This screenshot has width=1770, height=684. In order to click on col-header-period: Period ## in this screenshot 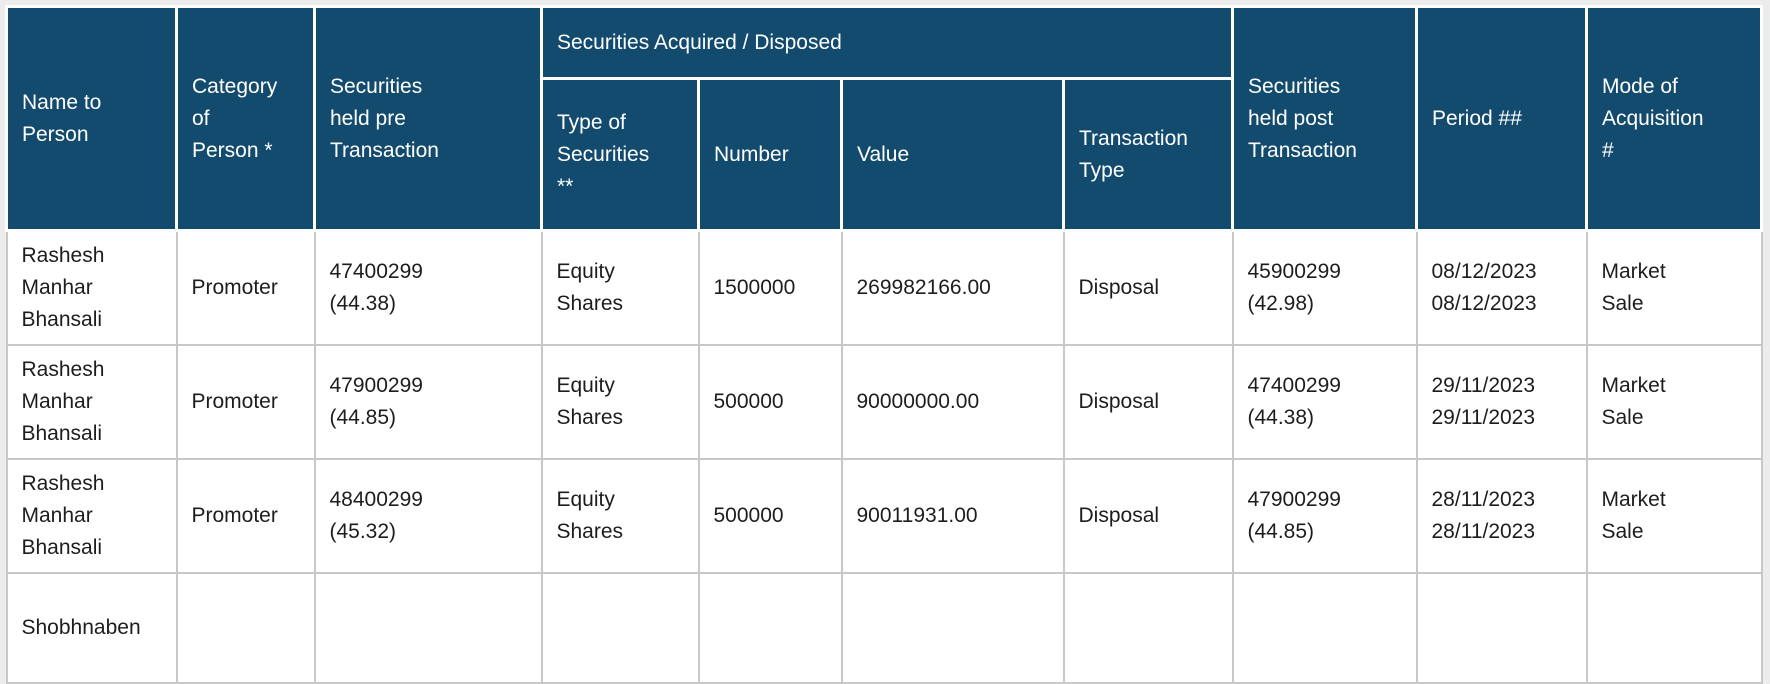, I will do `click(1501, 118)`.